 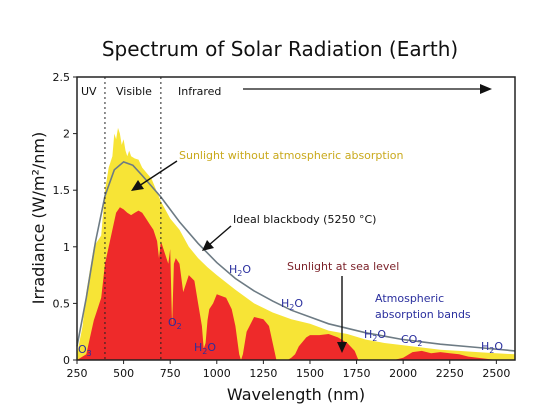 What do you see at coordinates (288, 370) in the screenshot?
I see `x-axis-ticks: 250 500 750 1000 1250 1500 1750 2000 2250 2500` at bounding box center [288, 370].